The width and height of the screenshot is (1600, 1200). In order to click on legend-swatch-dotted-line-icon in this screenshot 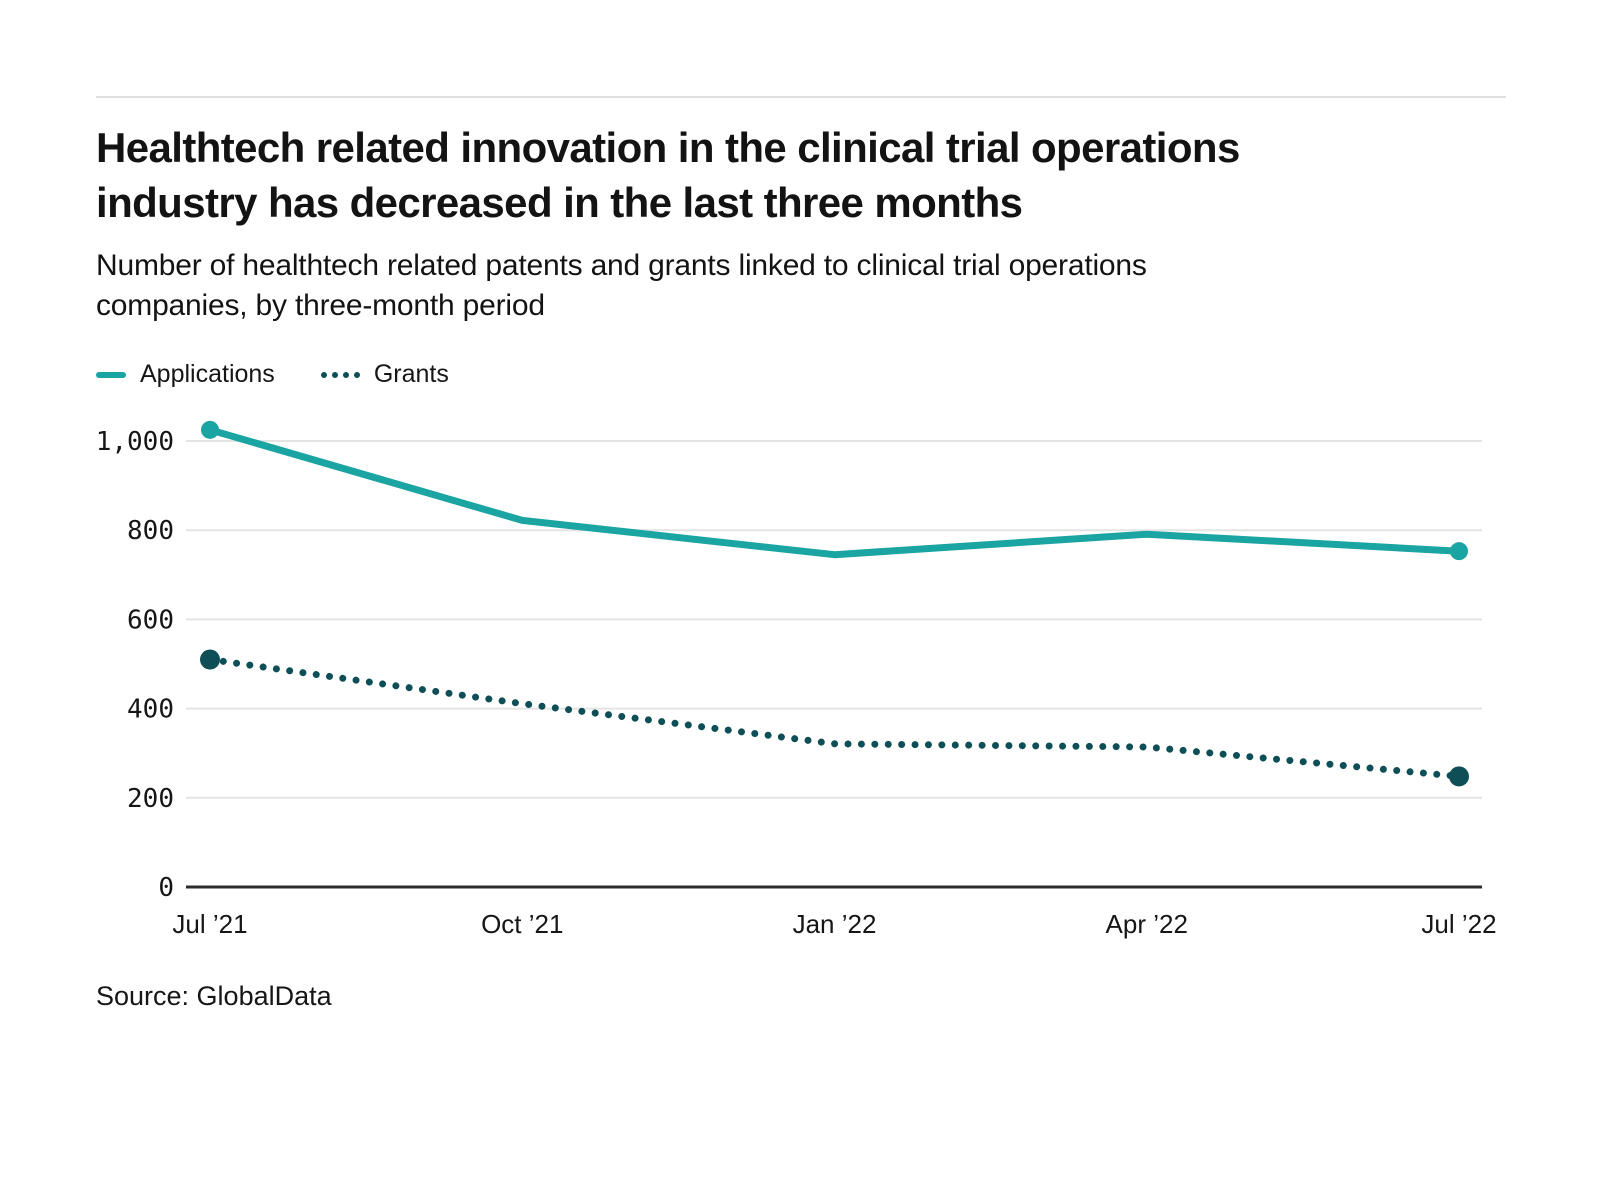, I will do `click(340, 374)`.